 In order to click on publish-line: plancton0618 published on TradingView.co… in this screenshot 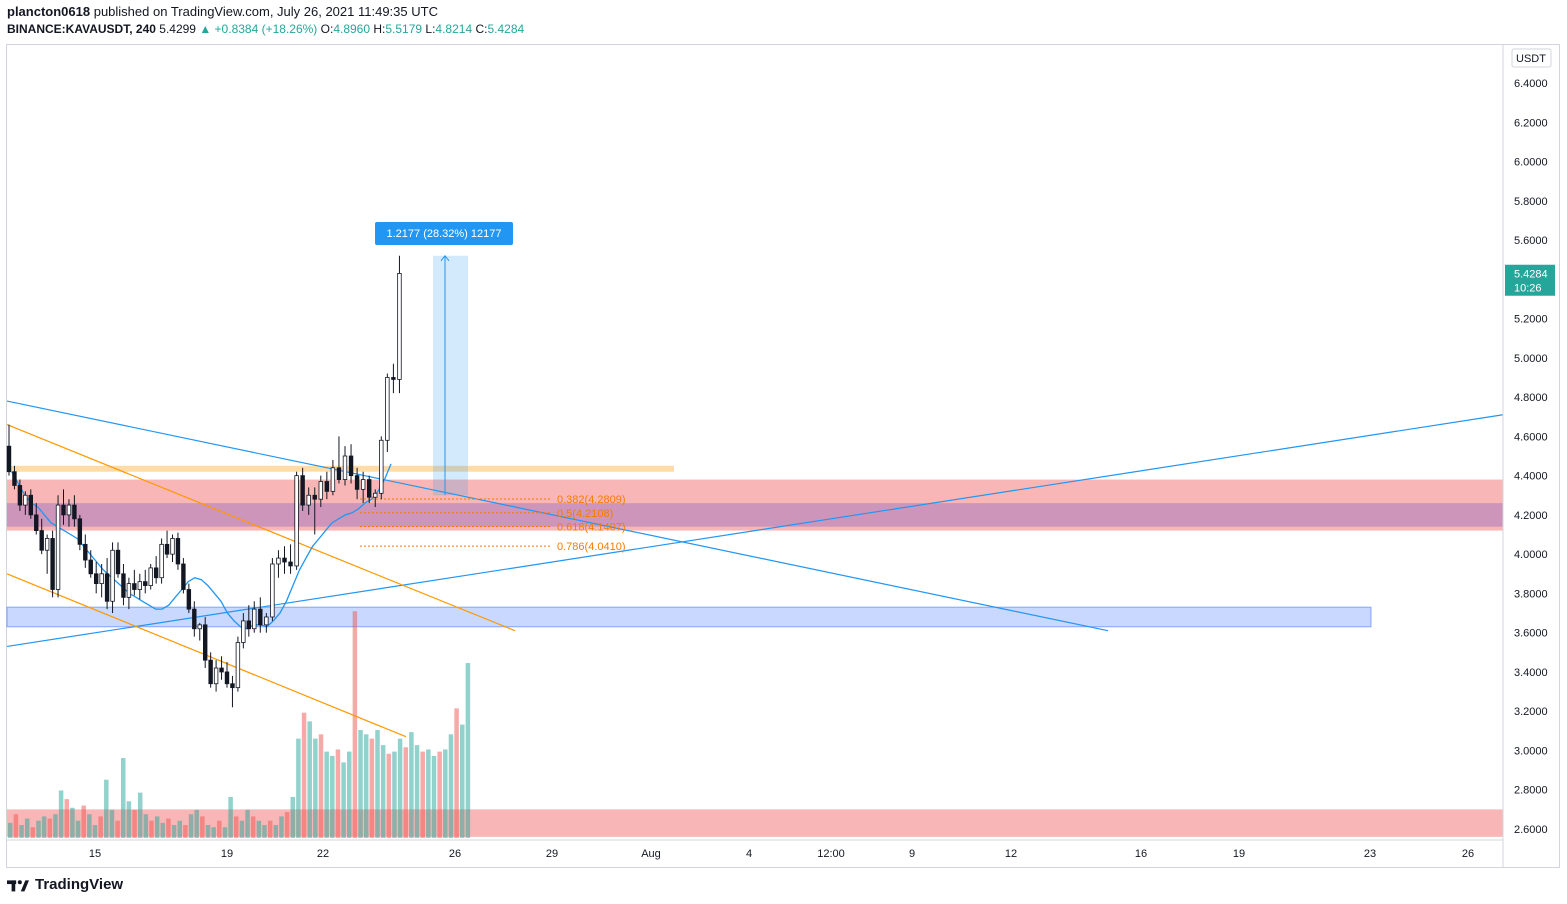, I will do `click(222, 11)`.